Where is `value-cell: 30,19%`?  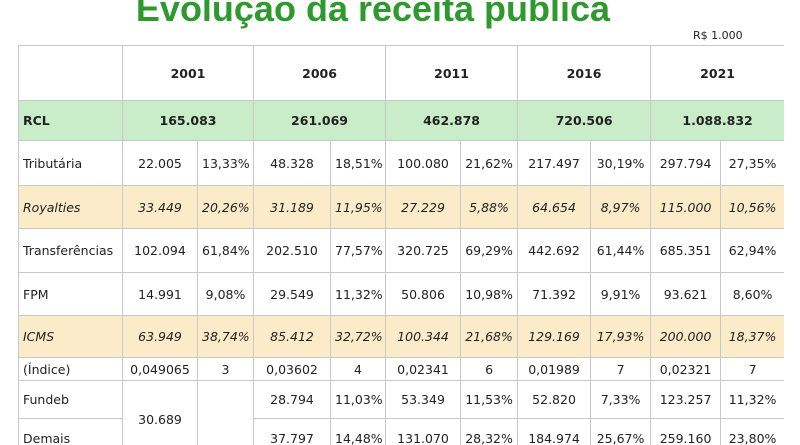 value-cell: 30,19% is located at coordinates (621, 163).